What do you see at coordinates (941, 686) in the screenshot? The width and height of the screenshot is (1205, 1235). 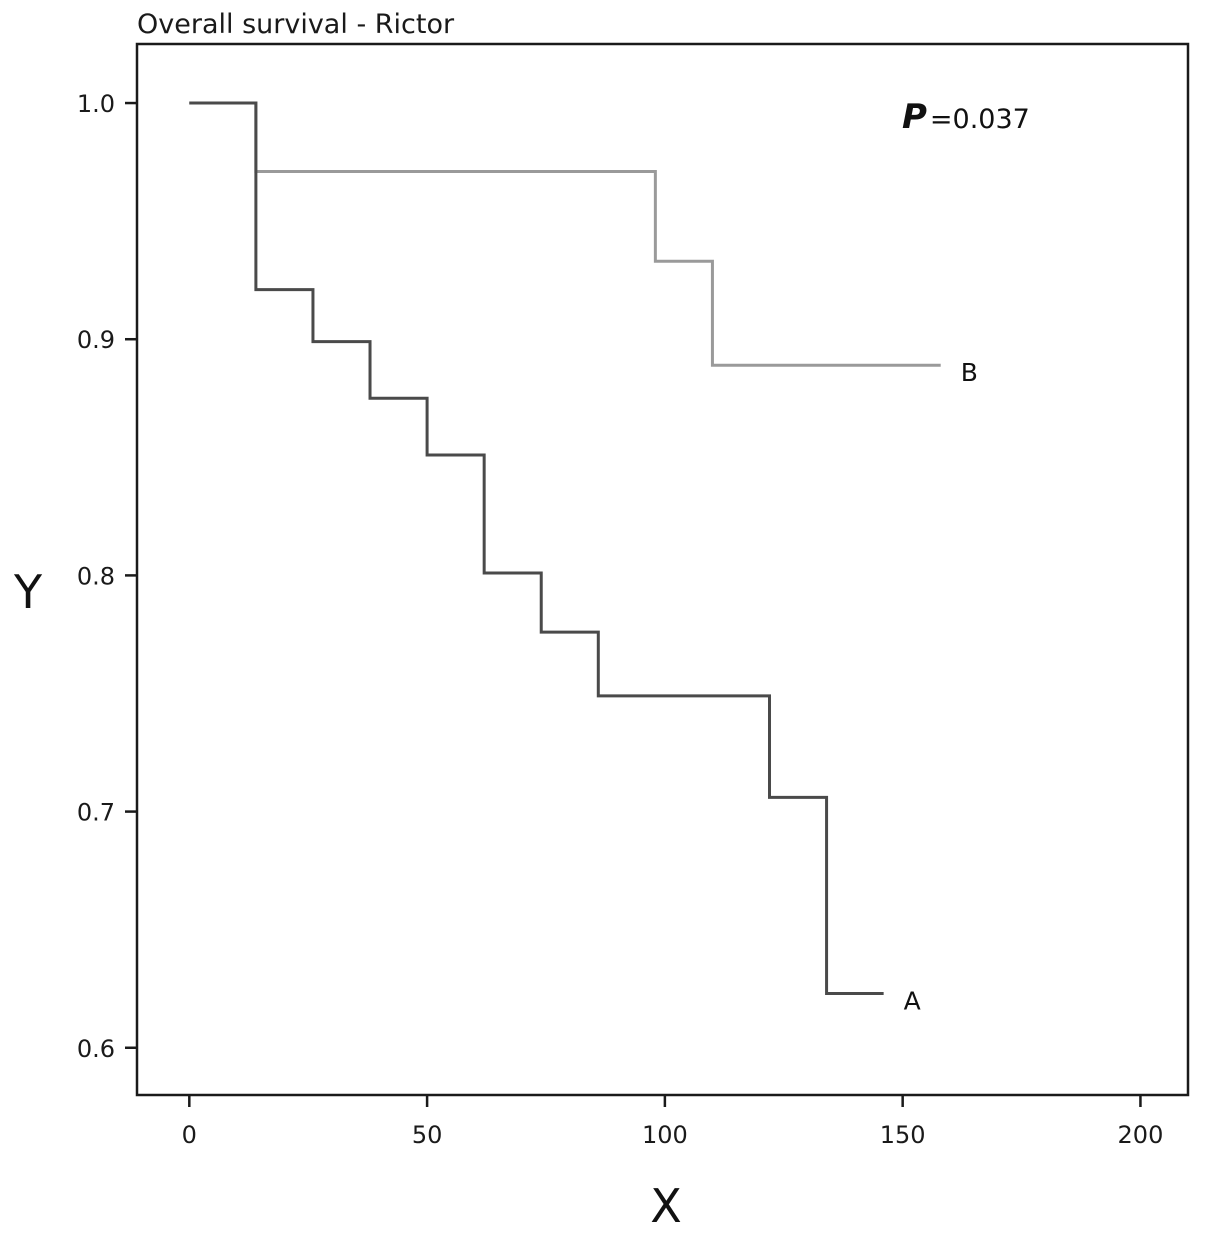 I see `series-labels: BA` at bounding box center [941, 686].